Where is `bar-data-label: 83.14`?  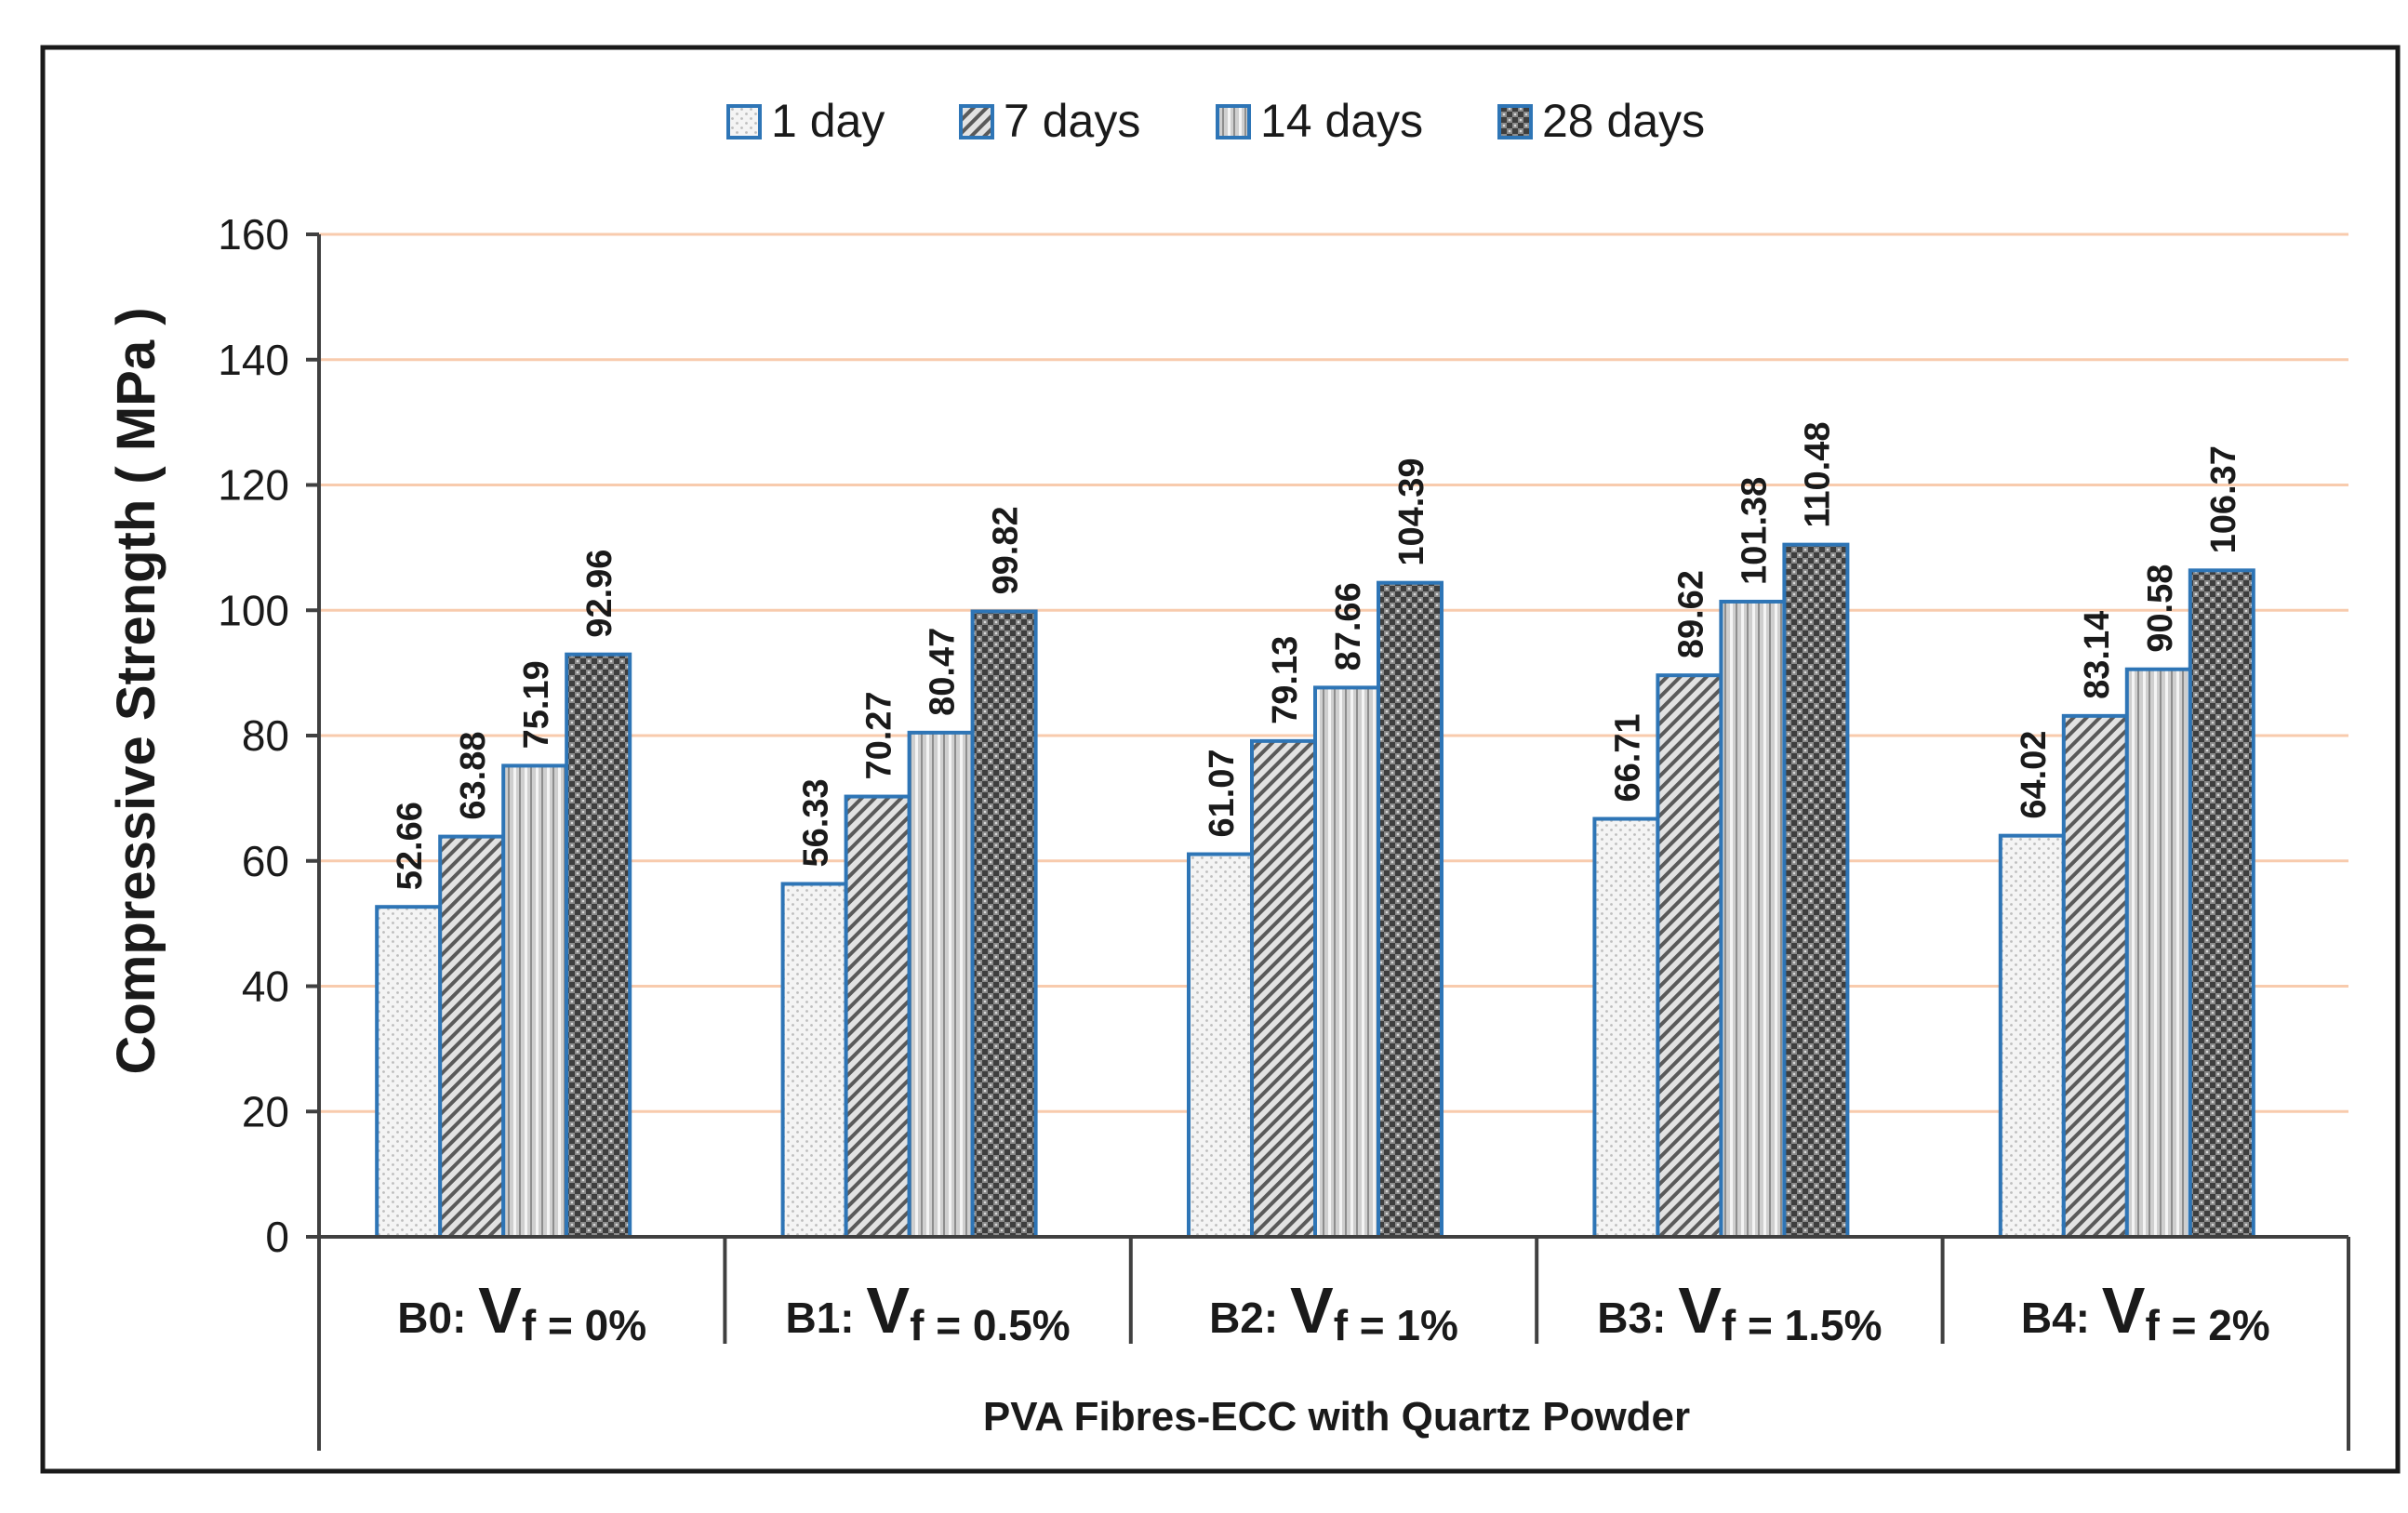 bar-data-label: 83.14 is located at coordinates (2097, 655).